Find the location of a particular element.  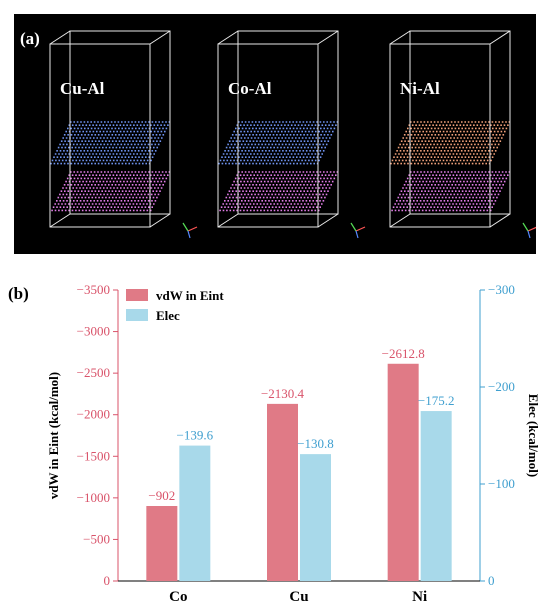

data-label-vdw: −2612.8 is located at coordinates (403, 353).